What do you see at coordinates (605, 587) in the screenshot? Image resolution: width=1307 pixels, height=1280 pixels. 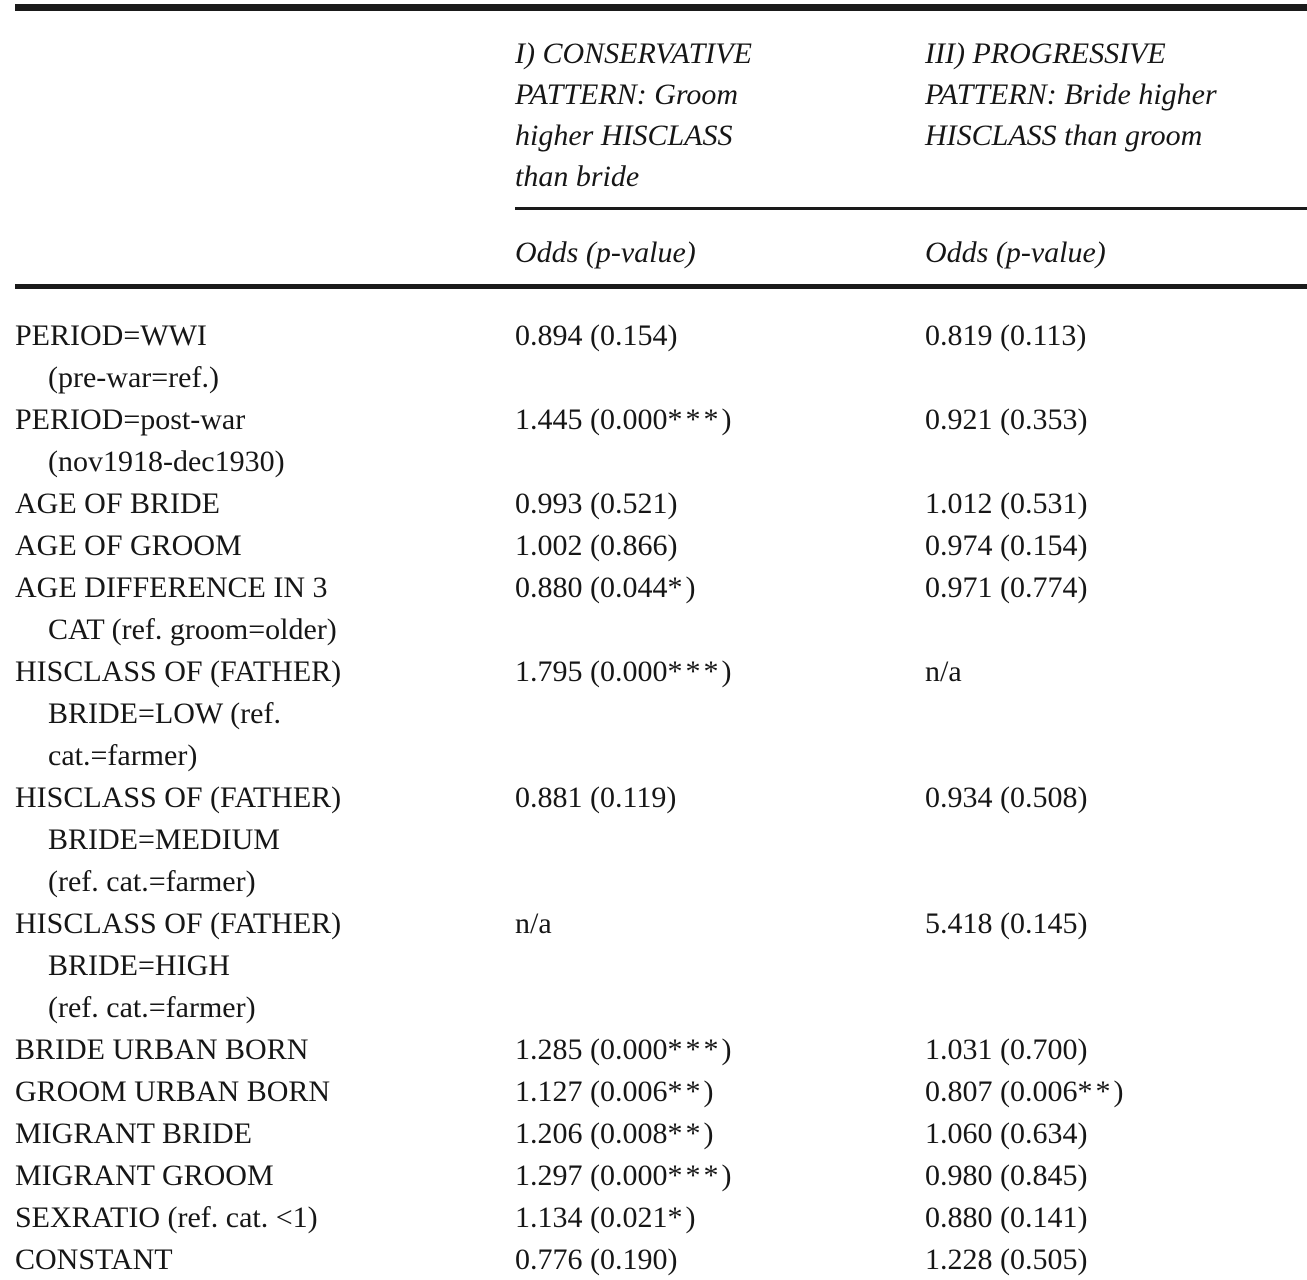 I see `odds-cell-conservative: 0.880 (0.044*)` at bounding box center [605, 587].